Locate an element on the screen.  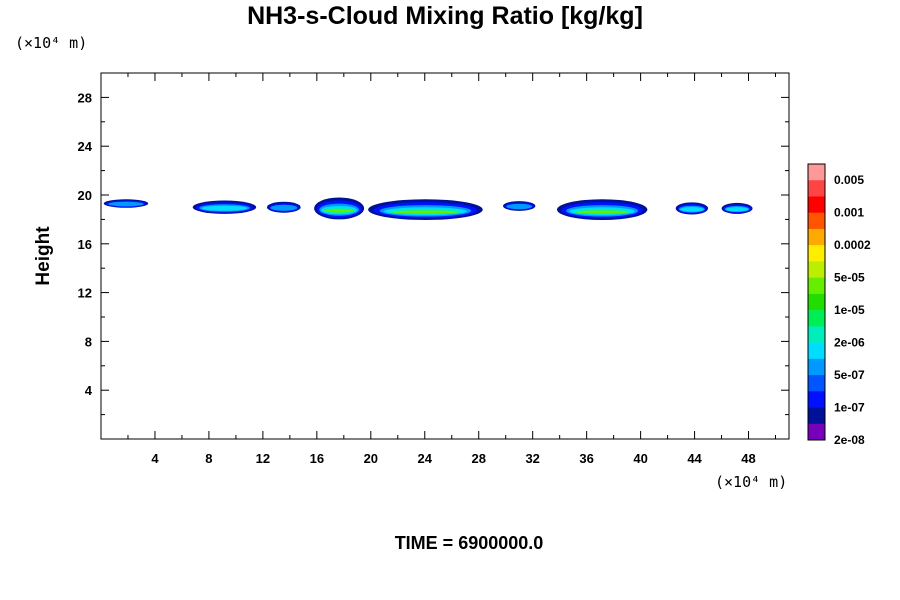
x-tick-label: 36 is located at coordinates (586, 458).